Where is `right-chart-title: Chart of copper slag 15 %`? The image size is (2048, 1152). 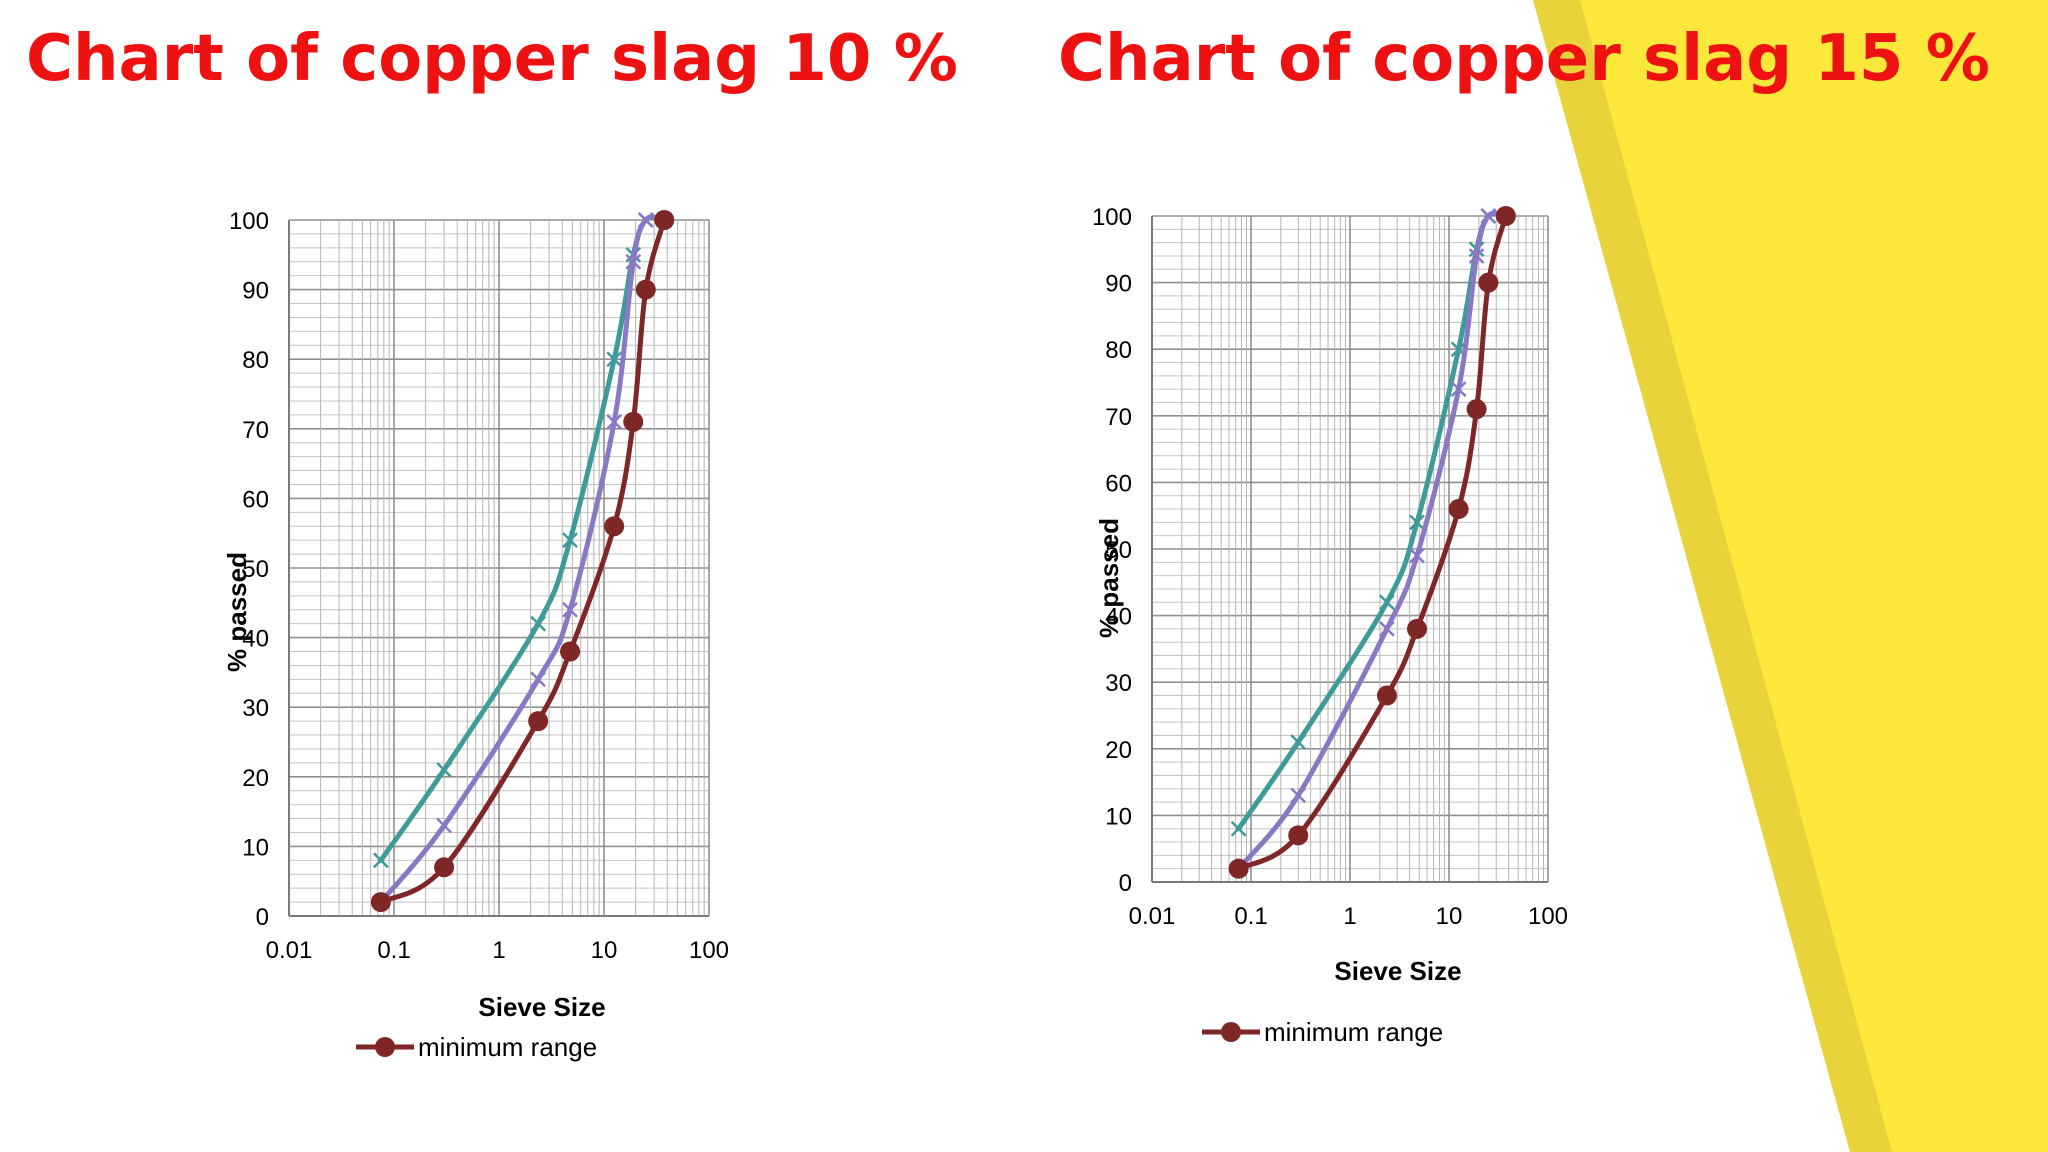 right-chart-title: Chart of copper slag 15 % is located at coordinates (1524, 59).